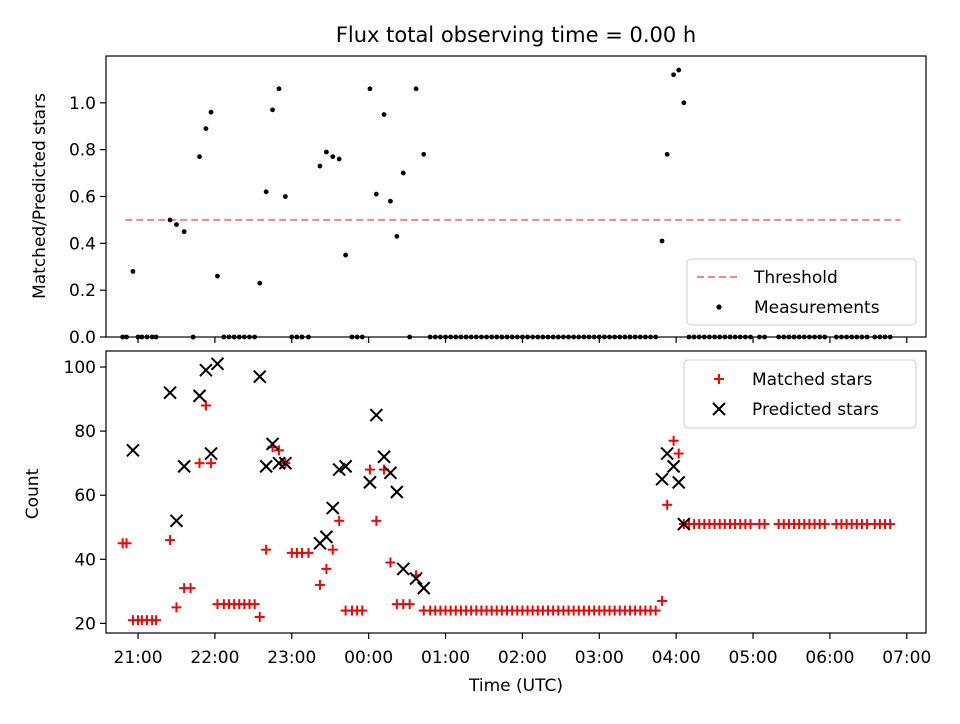  Describe the element at coordinates (815, 410) in the screenshot. I see `predicted-legend-label: Predicted stars` at that location.